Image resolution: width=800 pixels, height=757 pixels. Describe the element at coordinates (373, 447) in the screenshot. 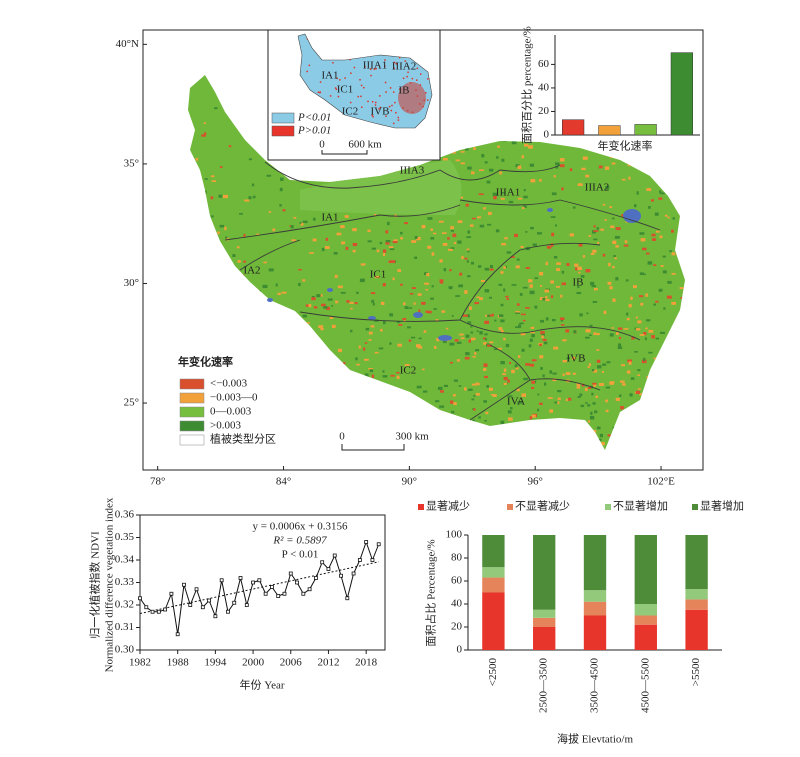

I see `scale-bar` at that location.